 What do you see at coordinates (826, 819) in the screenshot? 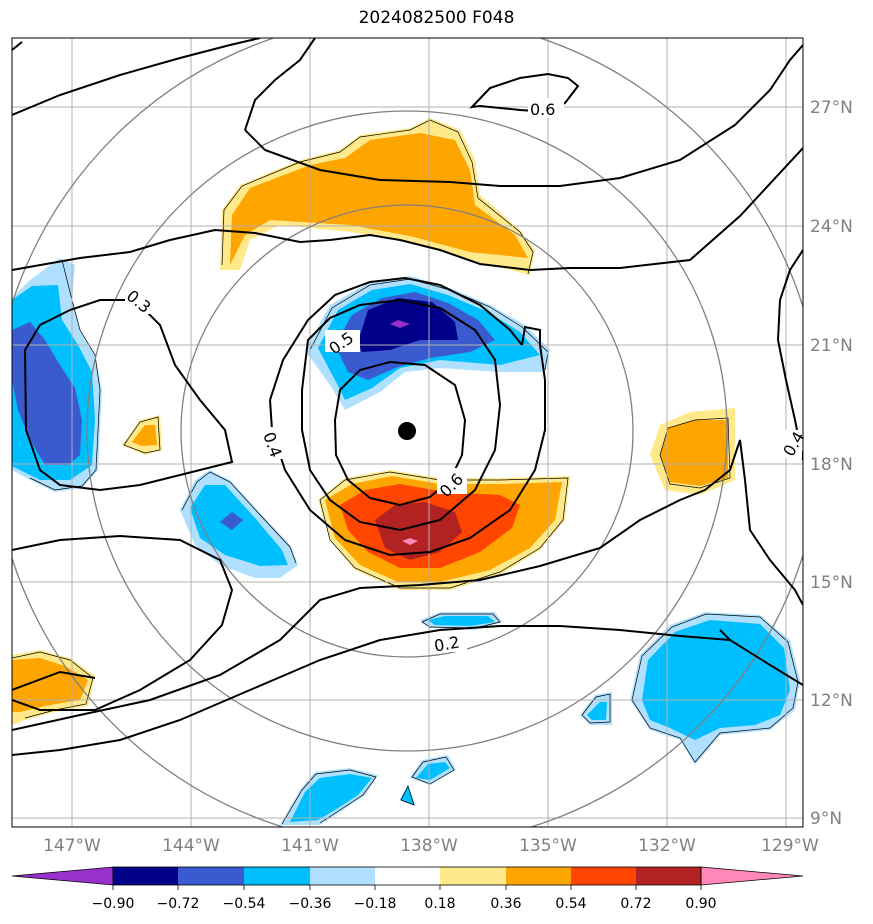
I see `lat-label: 9°N` at bounding box center [826, 819].